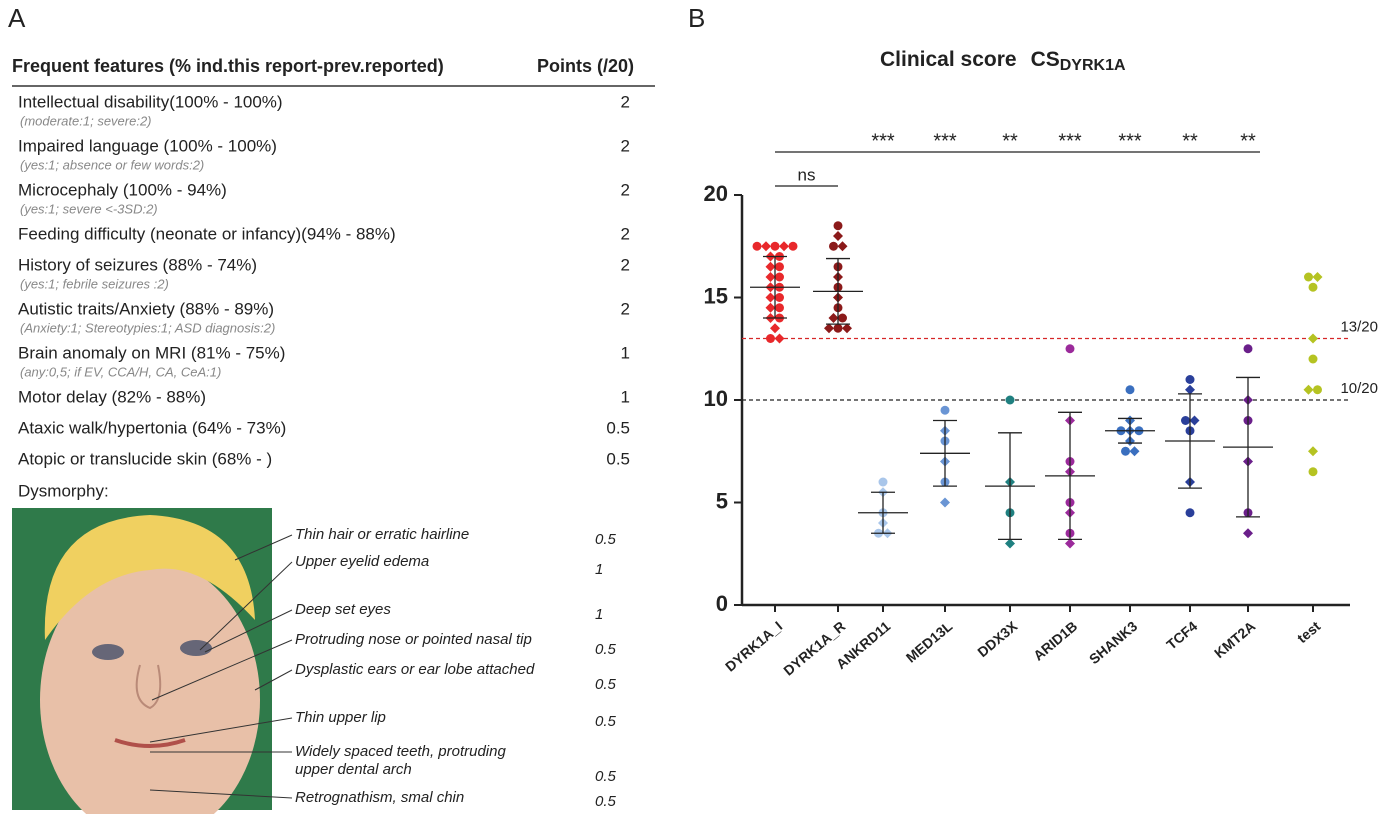 Image resolution: width=1386 pixels, height=814 pixels. What do you see at coordinates (340, 717) in the screenshot?
I see `dysmorphy-feature: Thin upper lip` at bounding box center [340, 717].